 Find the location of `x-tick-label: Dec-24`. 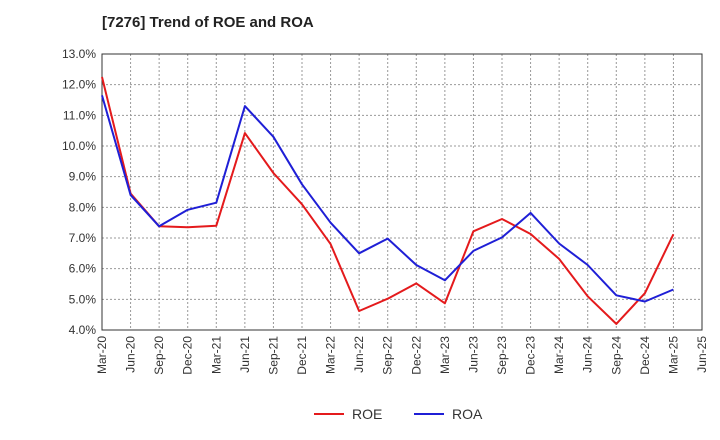

x-tick-label: Dec-24 is located at coordinates (645, 355).